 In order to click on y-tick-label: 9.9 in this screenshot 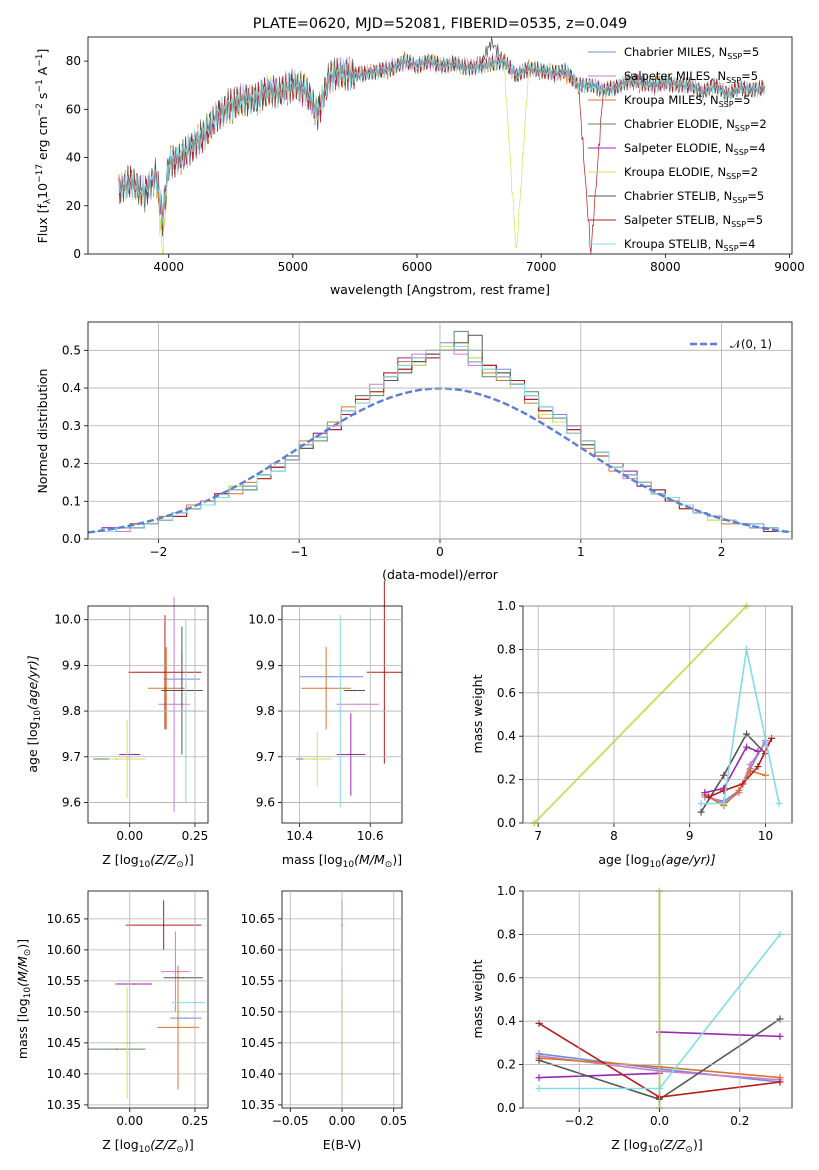, I will do `click(71, 665)`.